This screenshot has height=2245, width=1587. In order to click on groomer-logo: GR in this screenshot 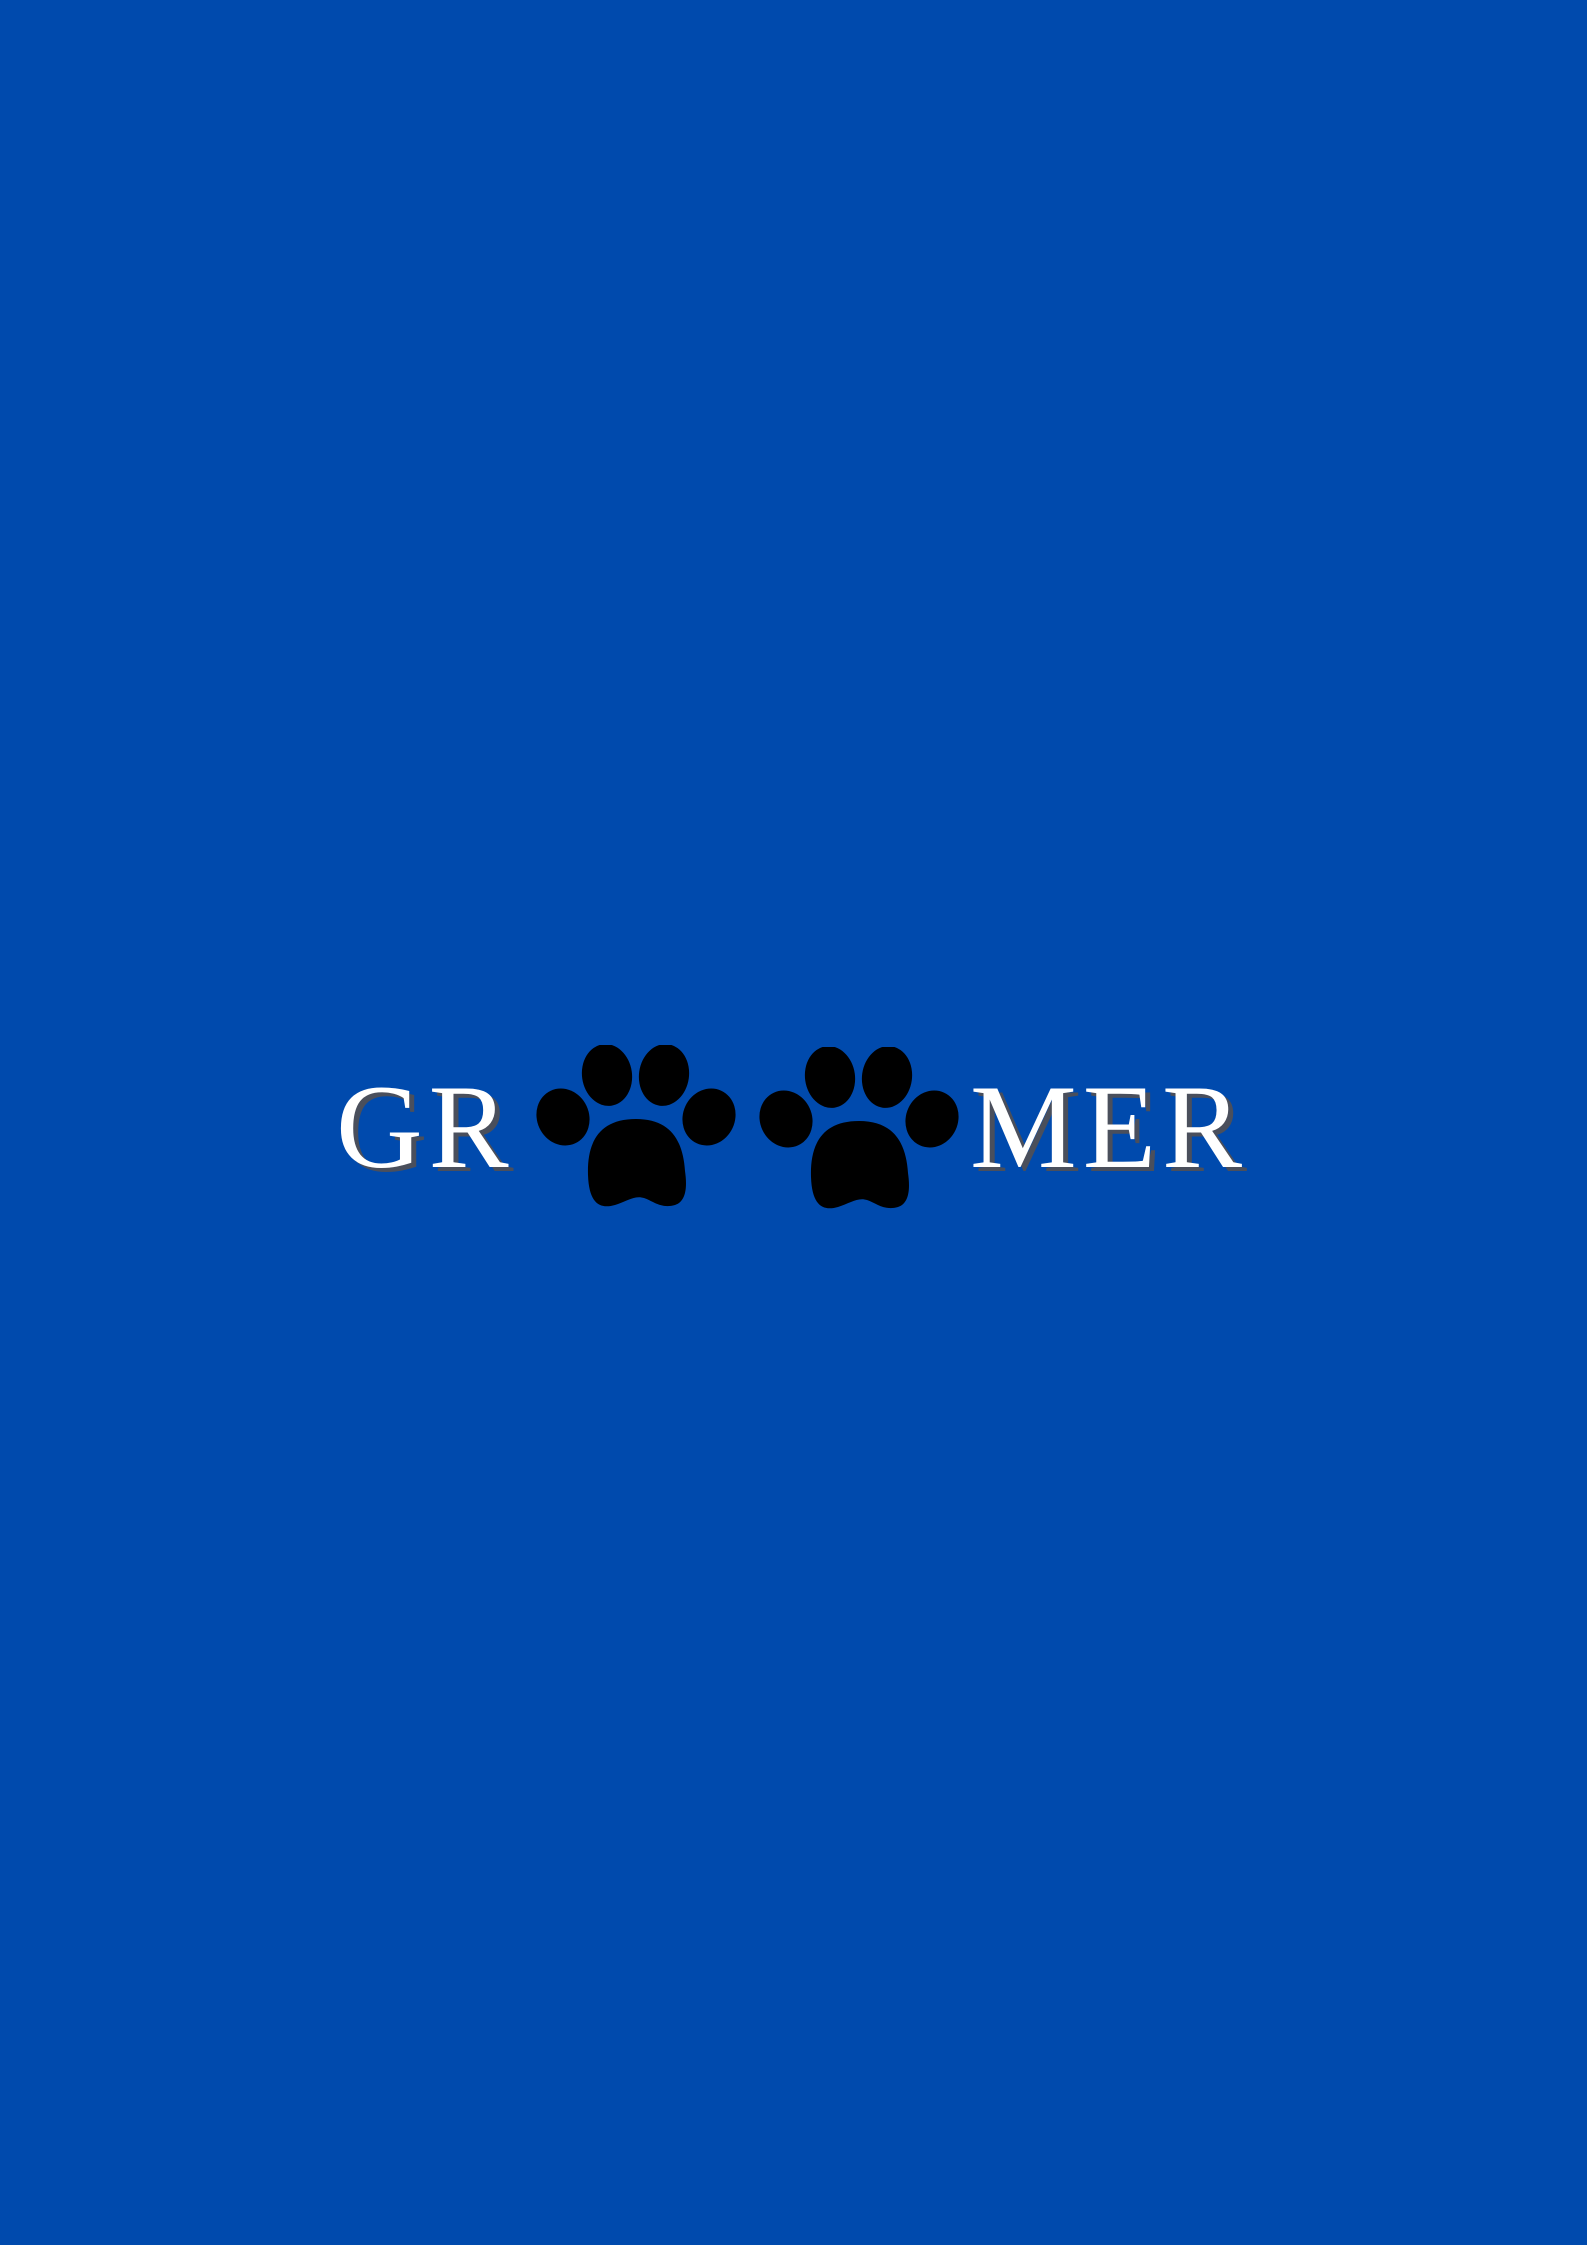, I will do `click(790, 1130)`.